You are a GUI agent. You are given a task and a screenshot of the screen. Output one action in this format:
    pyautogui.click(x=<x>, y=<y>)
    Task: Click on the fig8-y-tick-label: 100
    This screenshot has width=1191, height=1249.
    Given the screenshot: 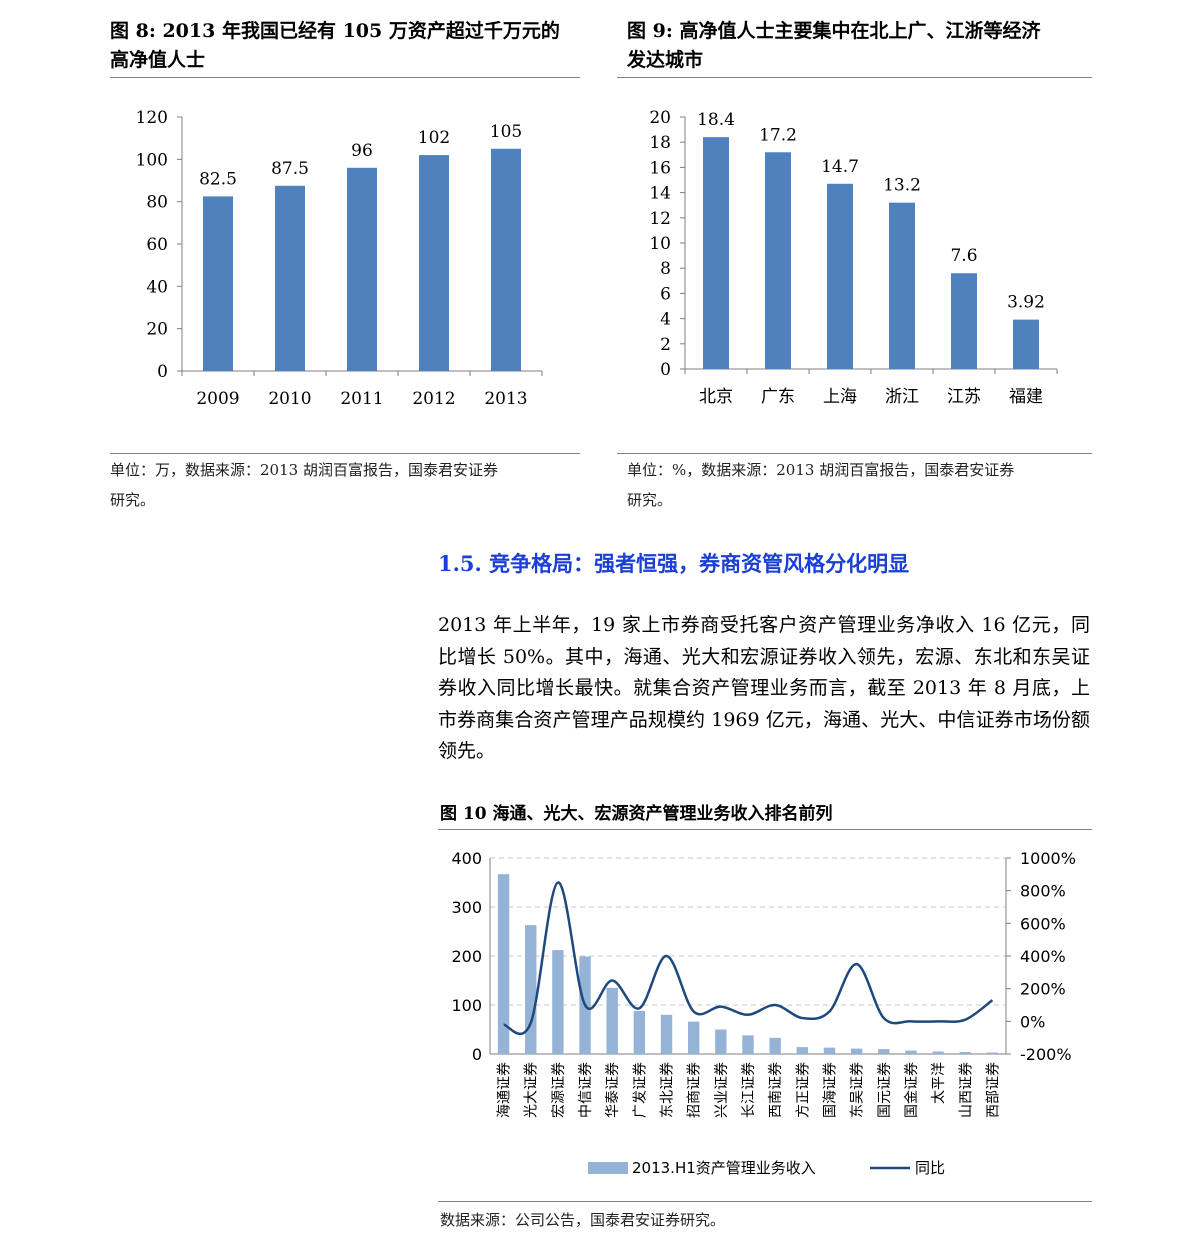 What is the action you would take?
    pyautogui.click(x=152, y=160)
    